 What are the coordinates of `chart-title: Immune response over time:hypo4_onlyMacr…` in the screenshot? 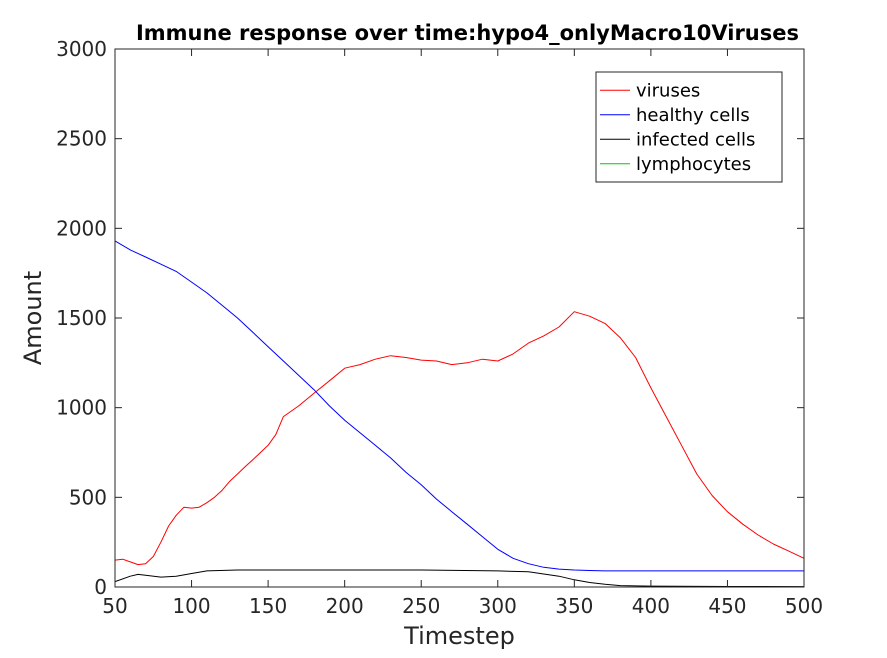 It's located at (467, 33).